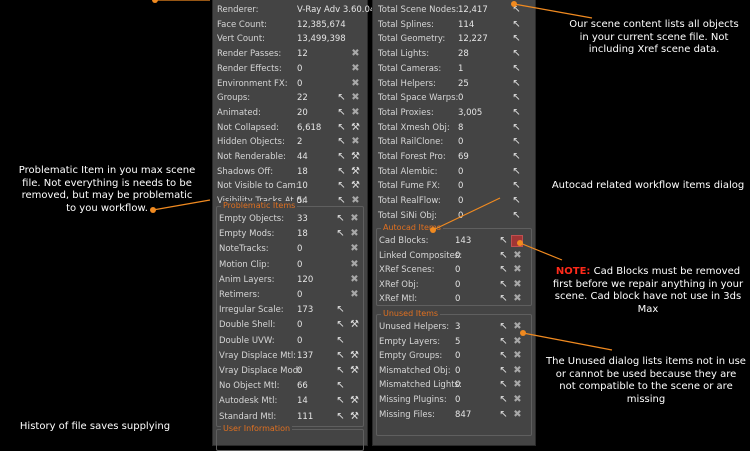 The width and height of the screenshot is (750, 451). What do you see at coordinates (305, 416) in the screenshot?
I see `stat-value: 111` at bounding box center [305, 416].